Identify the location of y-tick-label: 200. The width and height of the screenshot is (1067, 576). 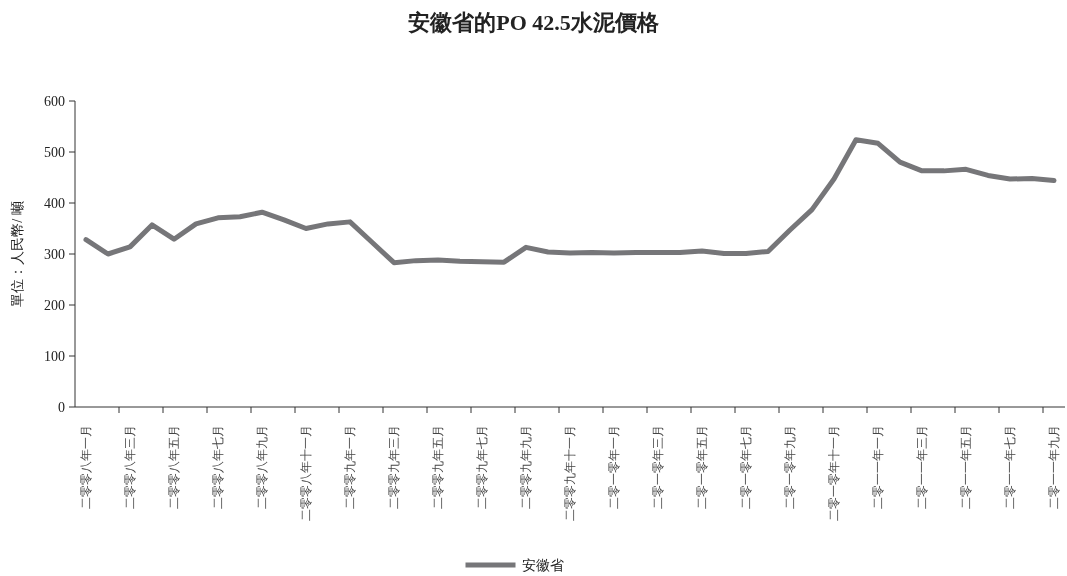
(54, 305).